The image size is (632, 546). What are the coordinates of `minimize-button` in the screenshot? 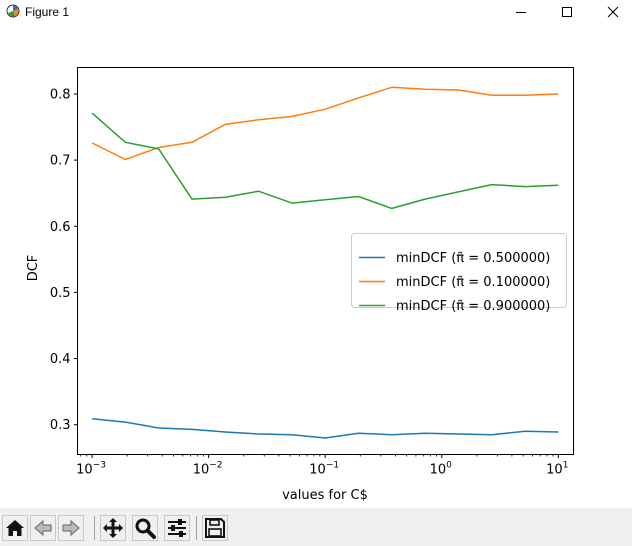 It's located at (521, 12).